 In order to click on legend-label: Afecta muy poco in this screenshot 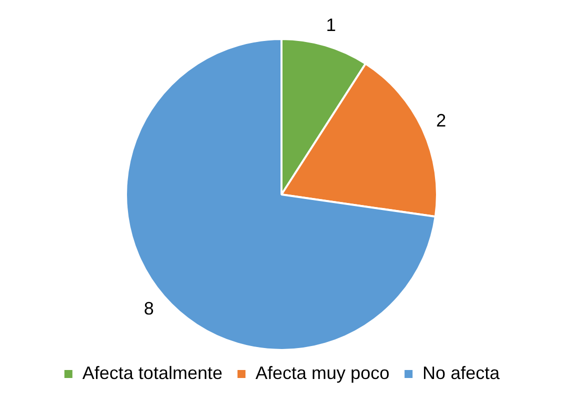, I will do `click(322, 372)`.